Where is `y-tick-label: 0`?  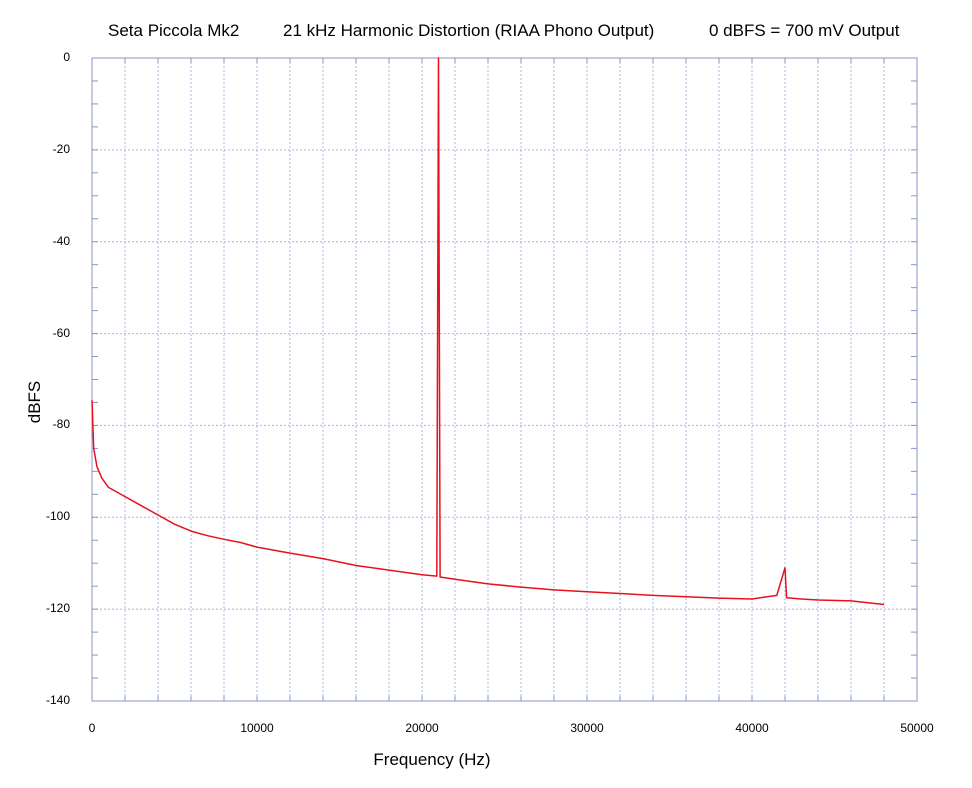
y-tick-label: 0 is located at coordinates (66, 57).